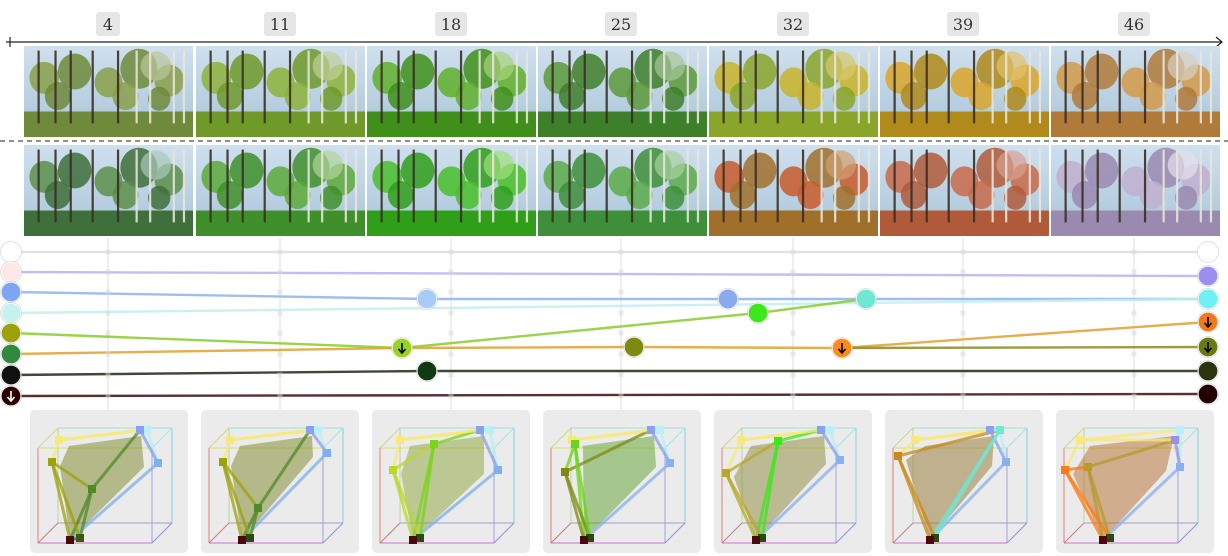  I want to click on frame-number: 25, so click(621, 24).